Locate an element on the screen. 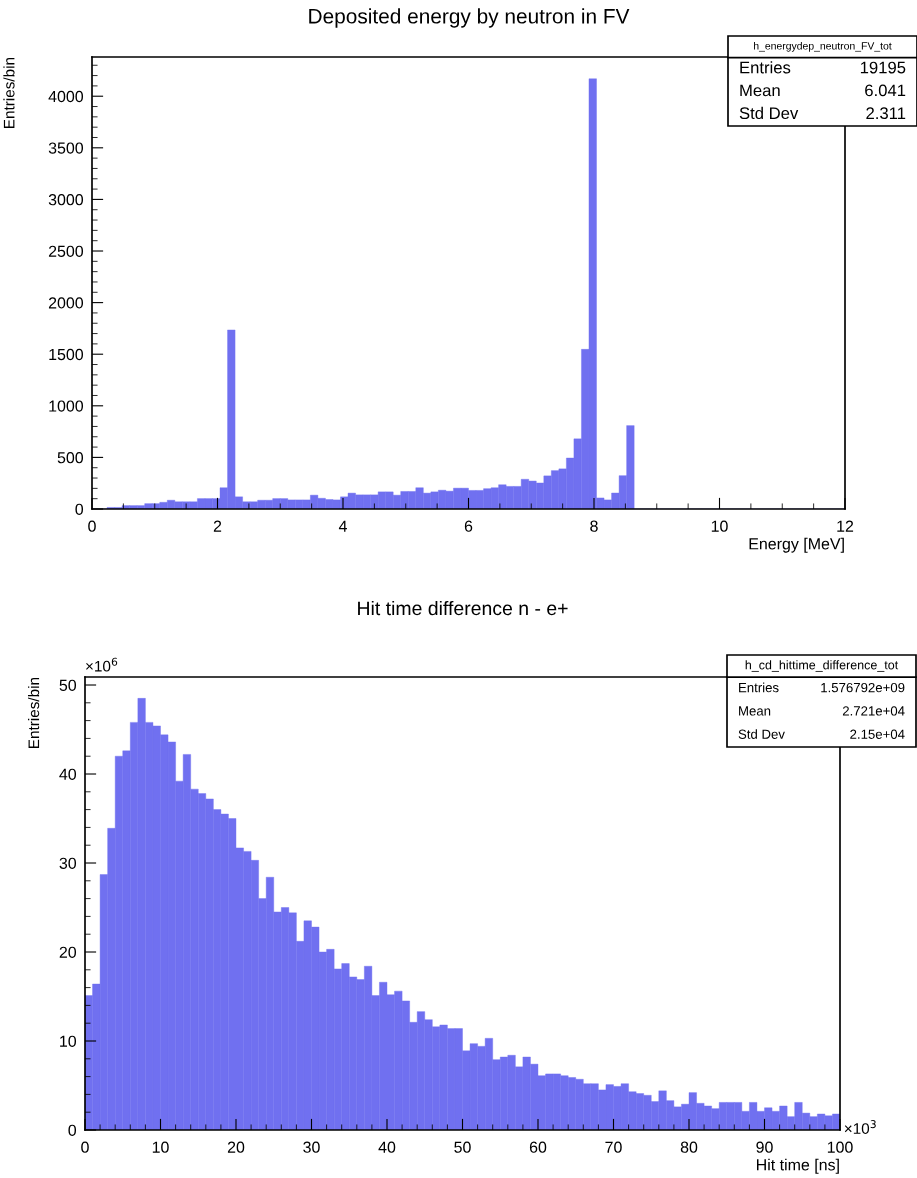  x-tick-label: 30 is located at coordinates (311, 1147).